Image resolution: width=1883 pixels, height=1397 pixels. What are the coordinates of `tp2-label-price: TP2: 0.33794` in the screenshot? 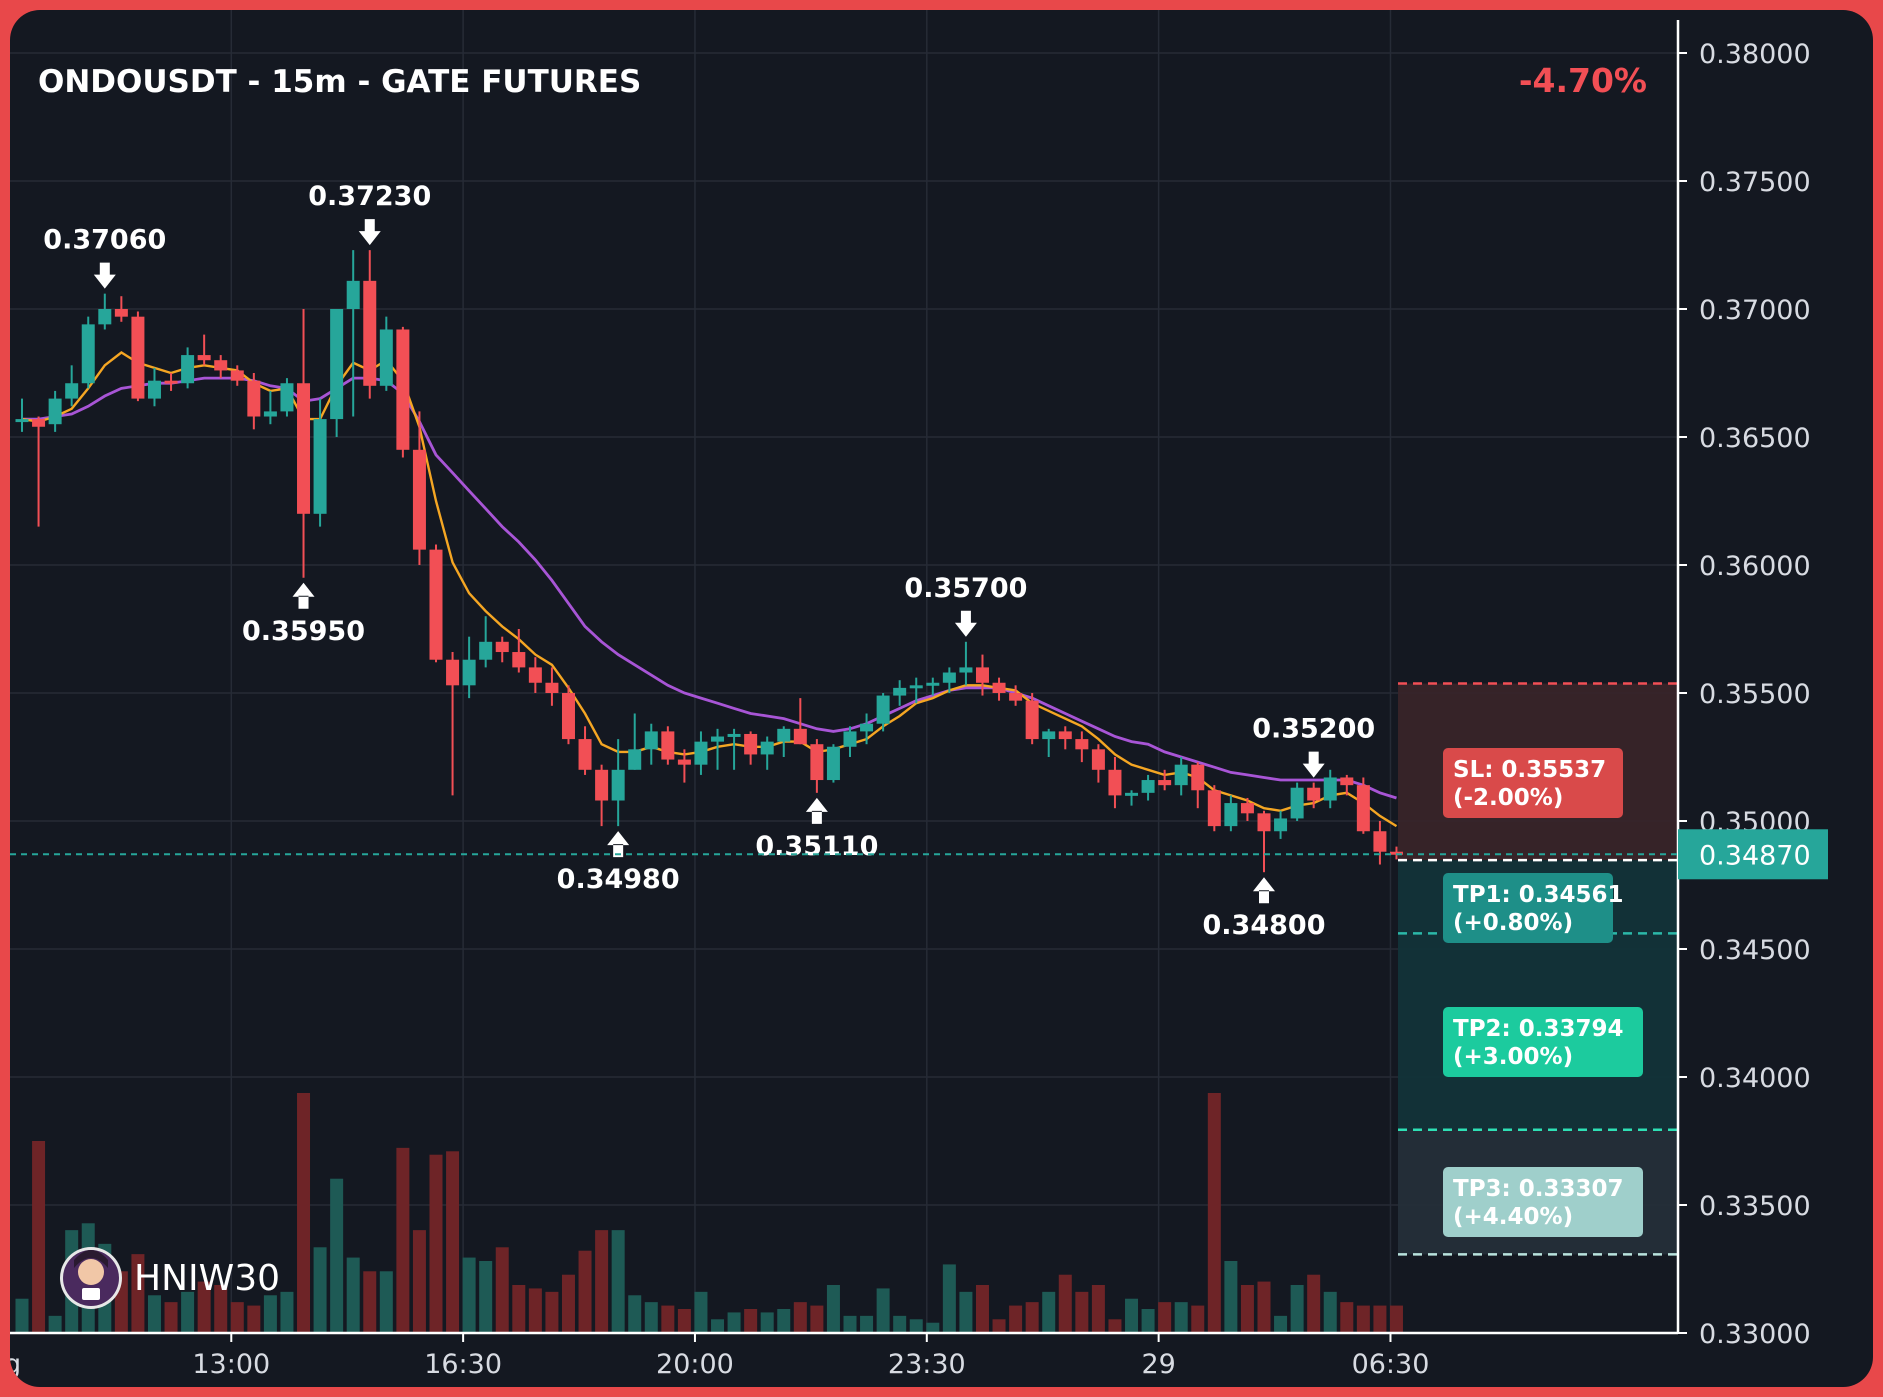 It's located at (1538, 1029).